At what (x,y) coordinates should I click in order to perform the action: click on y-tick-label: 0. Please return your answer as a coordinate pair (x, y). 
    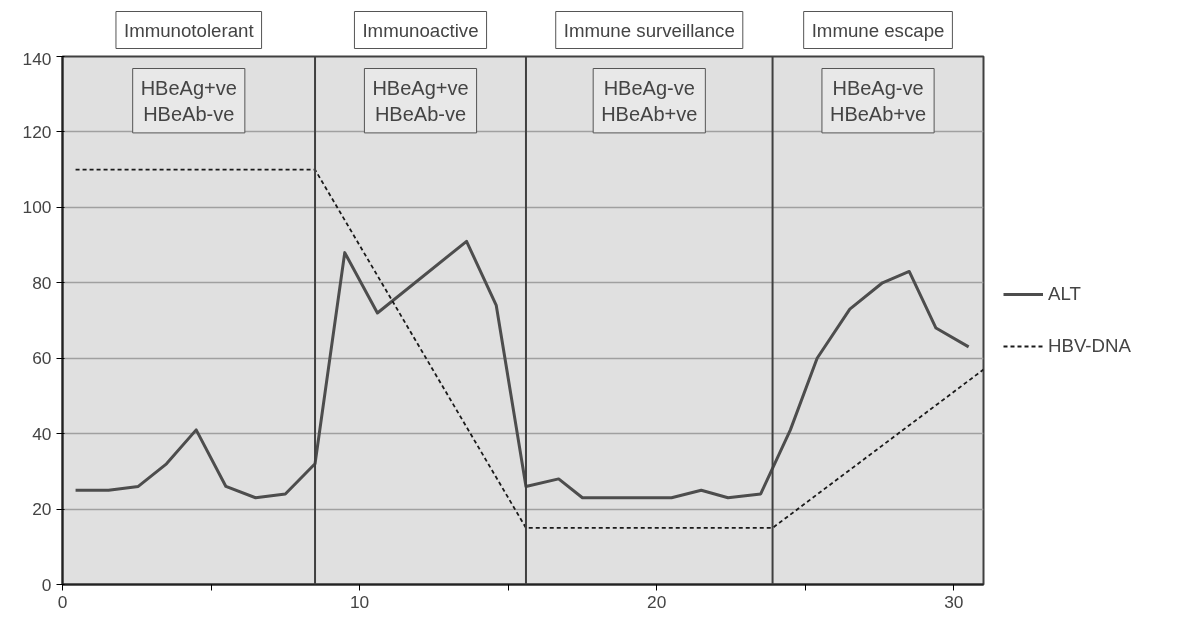
    Looking at the image, I should click on (46, 584).